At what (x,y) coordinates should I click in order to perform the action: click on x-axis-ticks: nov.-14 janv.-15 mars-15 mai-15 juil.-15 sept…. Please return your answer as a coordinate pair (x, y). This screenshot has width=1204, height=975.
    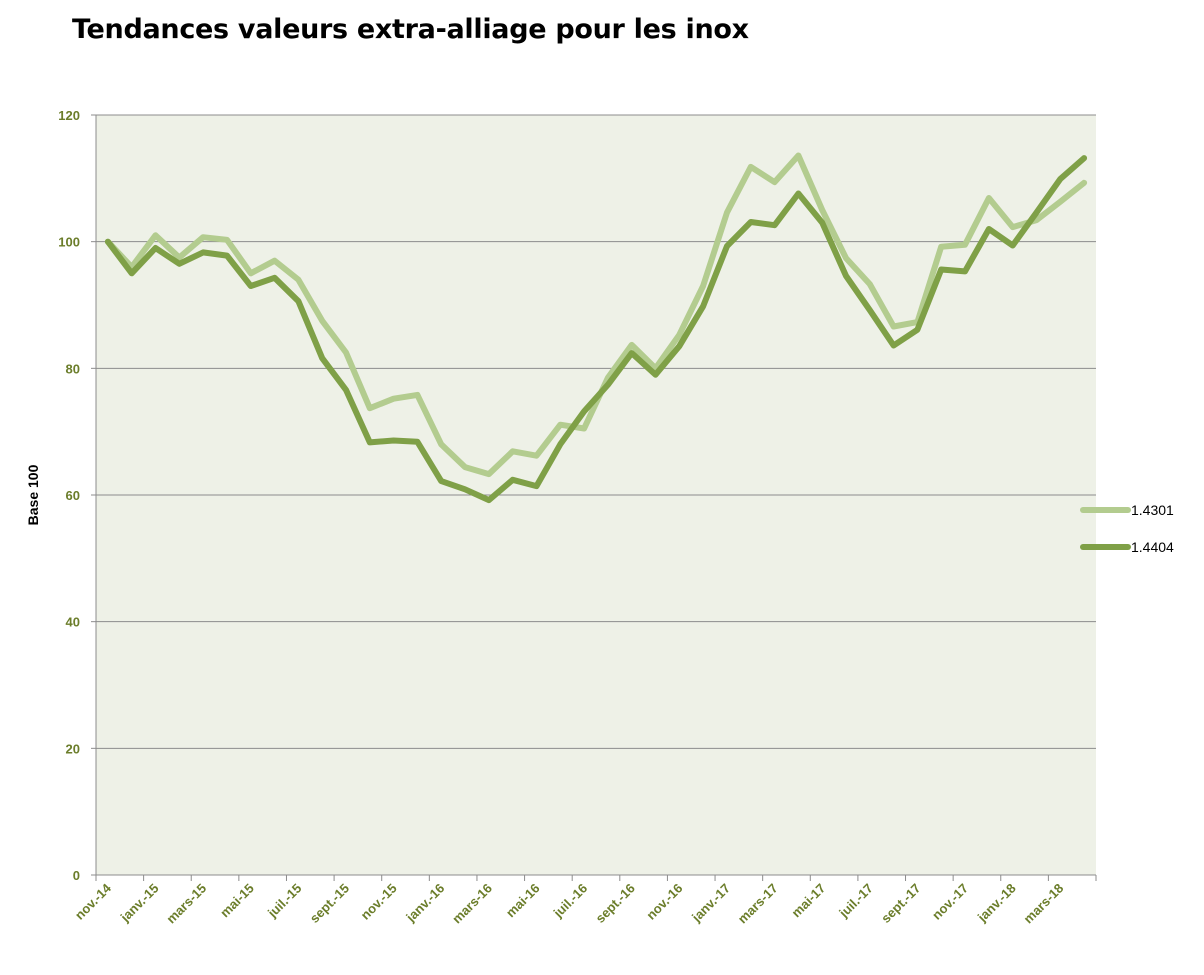
    Looking at the image, I should click on (584, 901).